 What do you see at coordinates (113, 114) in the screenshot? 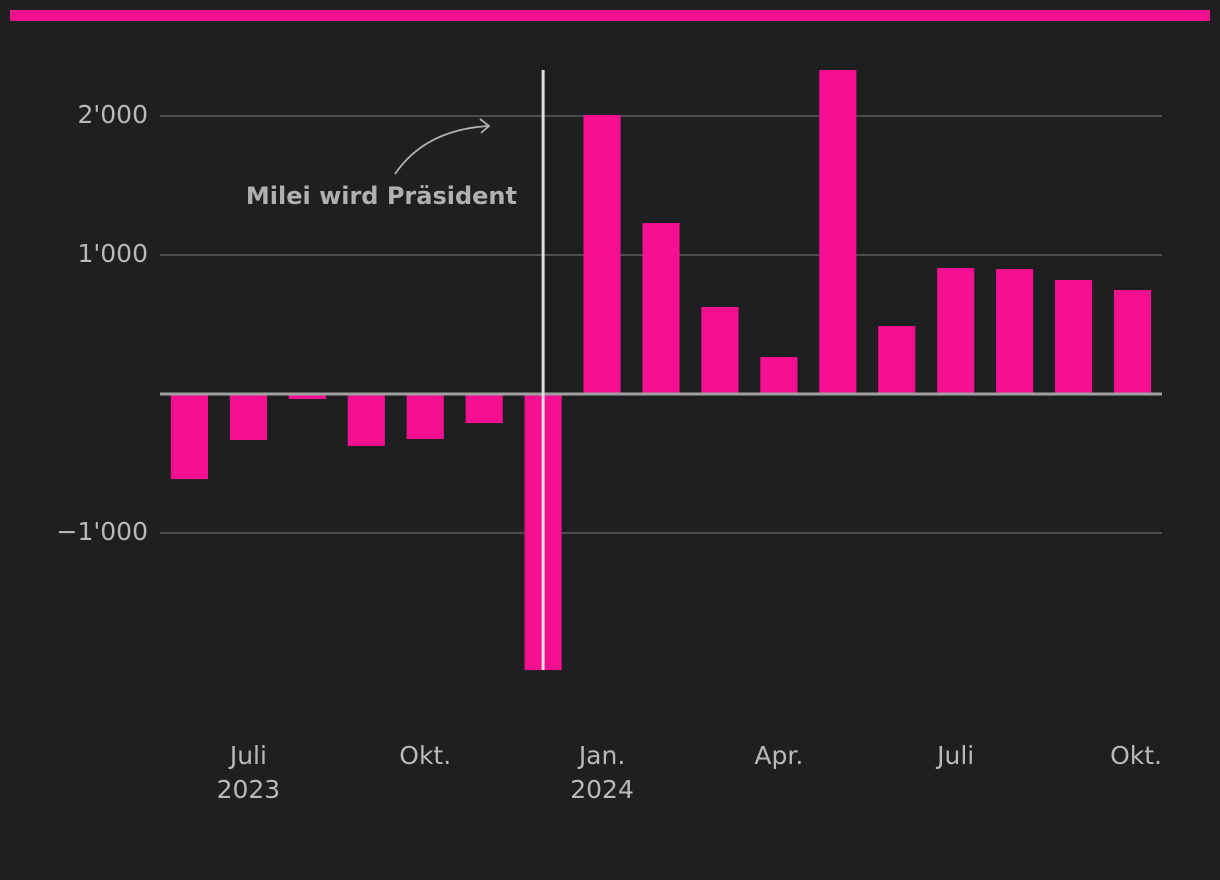
I see `y-tick-label: 2'000` at bounding box center [113, 114].